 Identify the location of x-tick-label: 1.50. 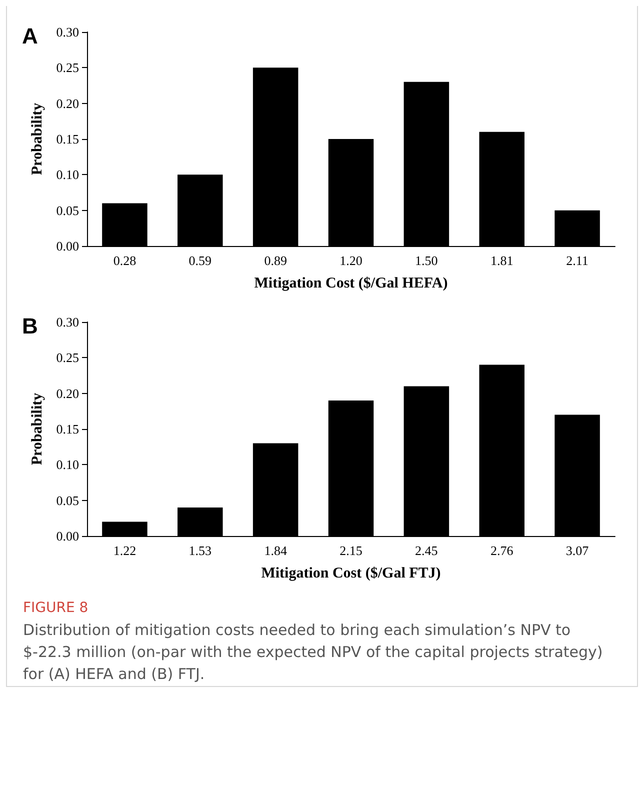
(426, 260).